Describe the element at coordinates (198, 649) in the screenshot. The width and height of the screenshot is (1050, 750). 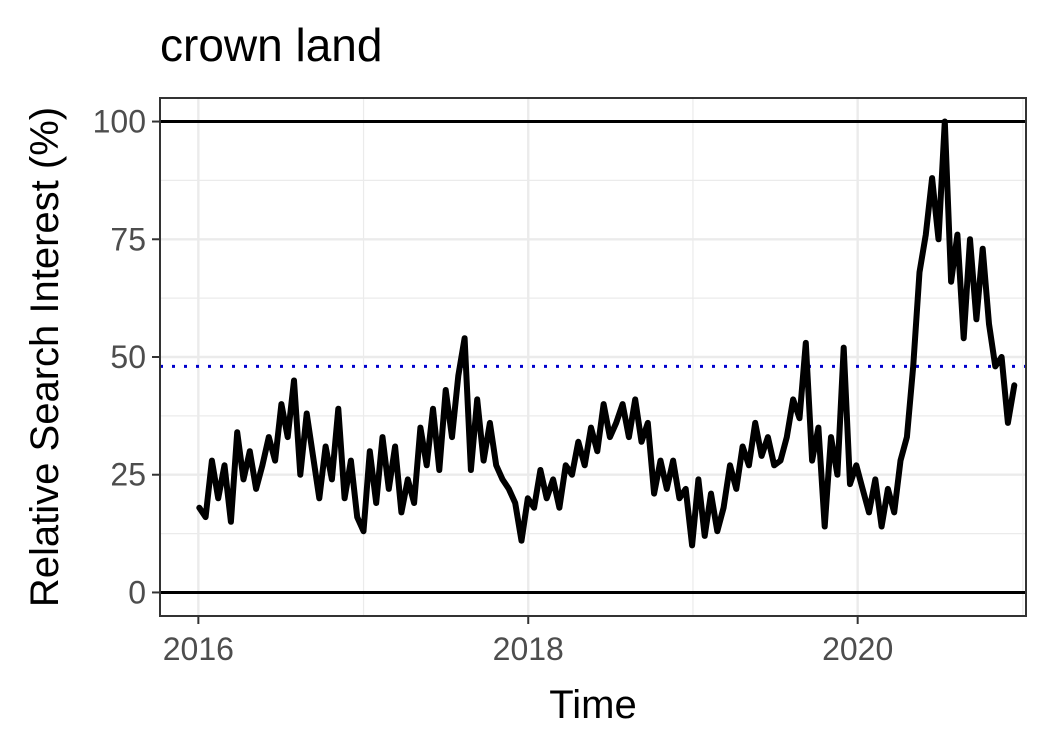
I see `x-tick-label: 2016` at that location.